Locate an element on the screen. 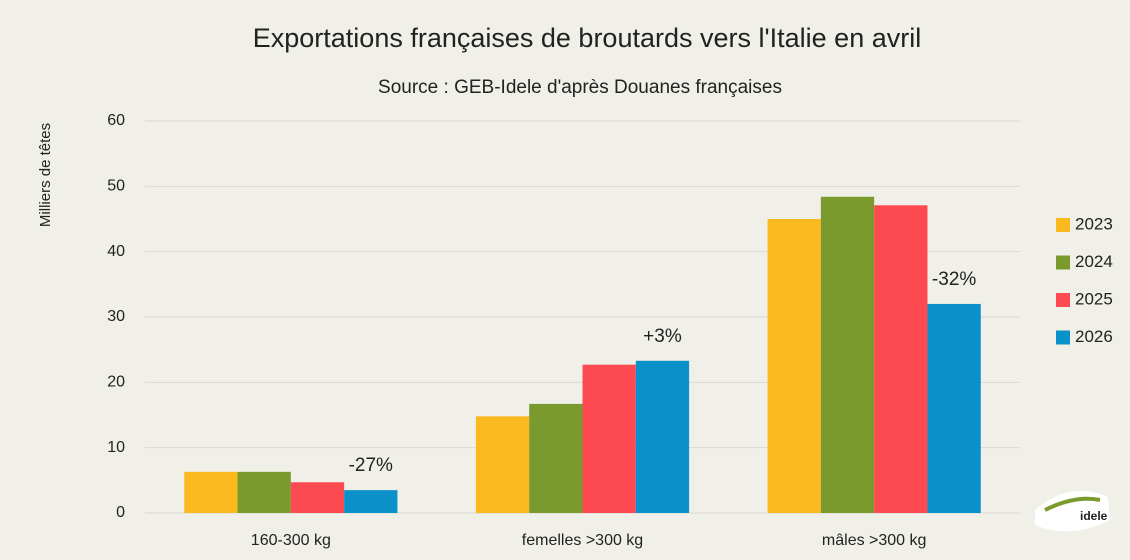 Image resolution: width=1130 pixels, height=560 pixels. annotation: -27% is located at coordinates (371, 465).